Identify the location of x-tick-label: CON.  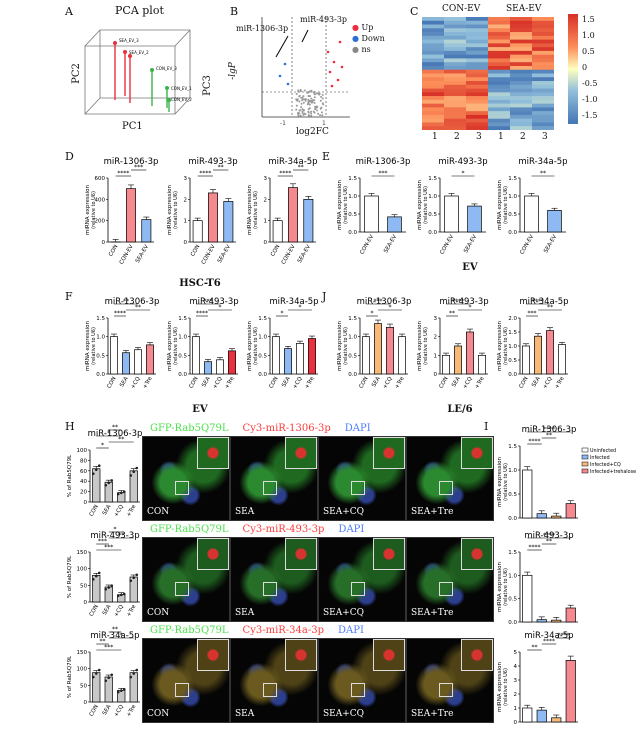
(275, 251).